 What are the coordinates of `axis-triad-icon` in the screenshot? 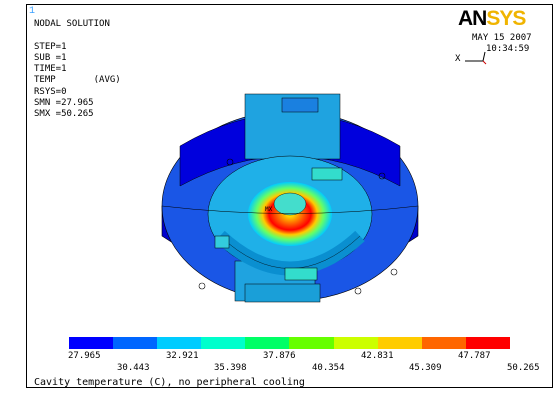 It's located at (476, 58).